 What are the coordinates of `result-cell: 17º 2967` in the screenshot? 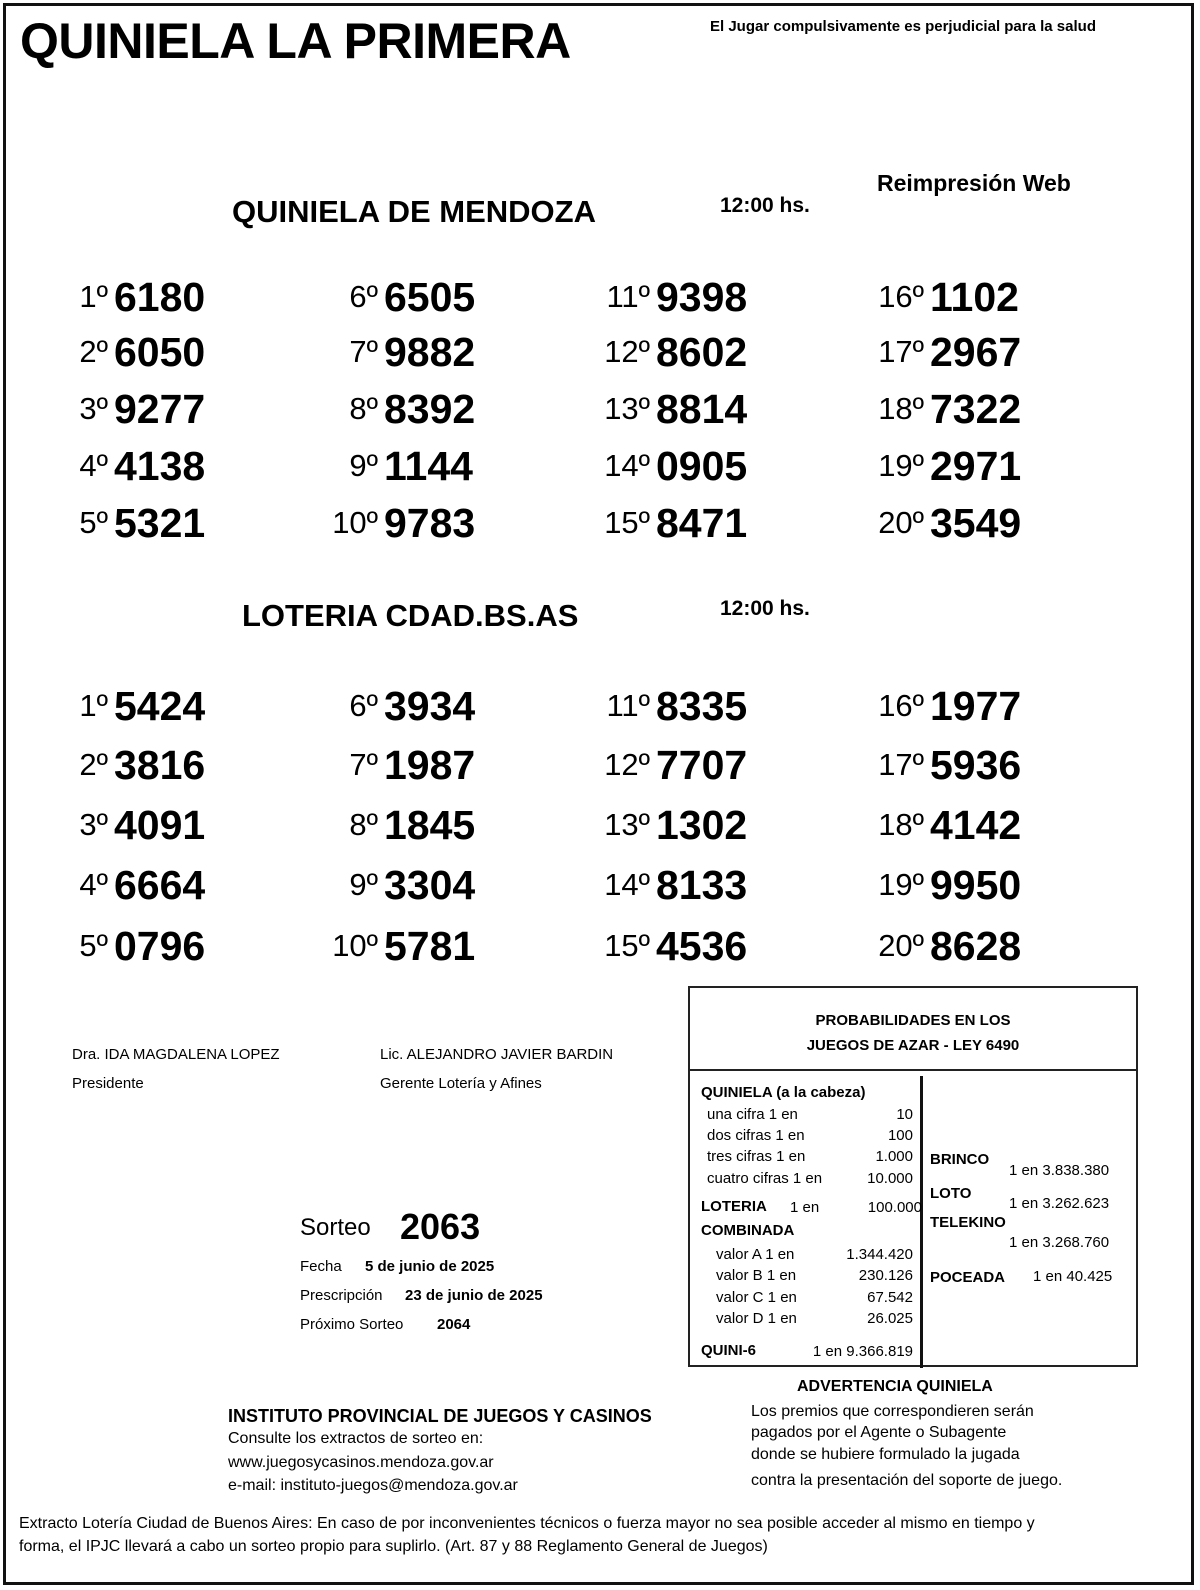 It's located at (946, 351).